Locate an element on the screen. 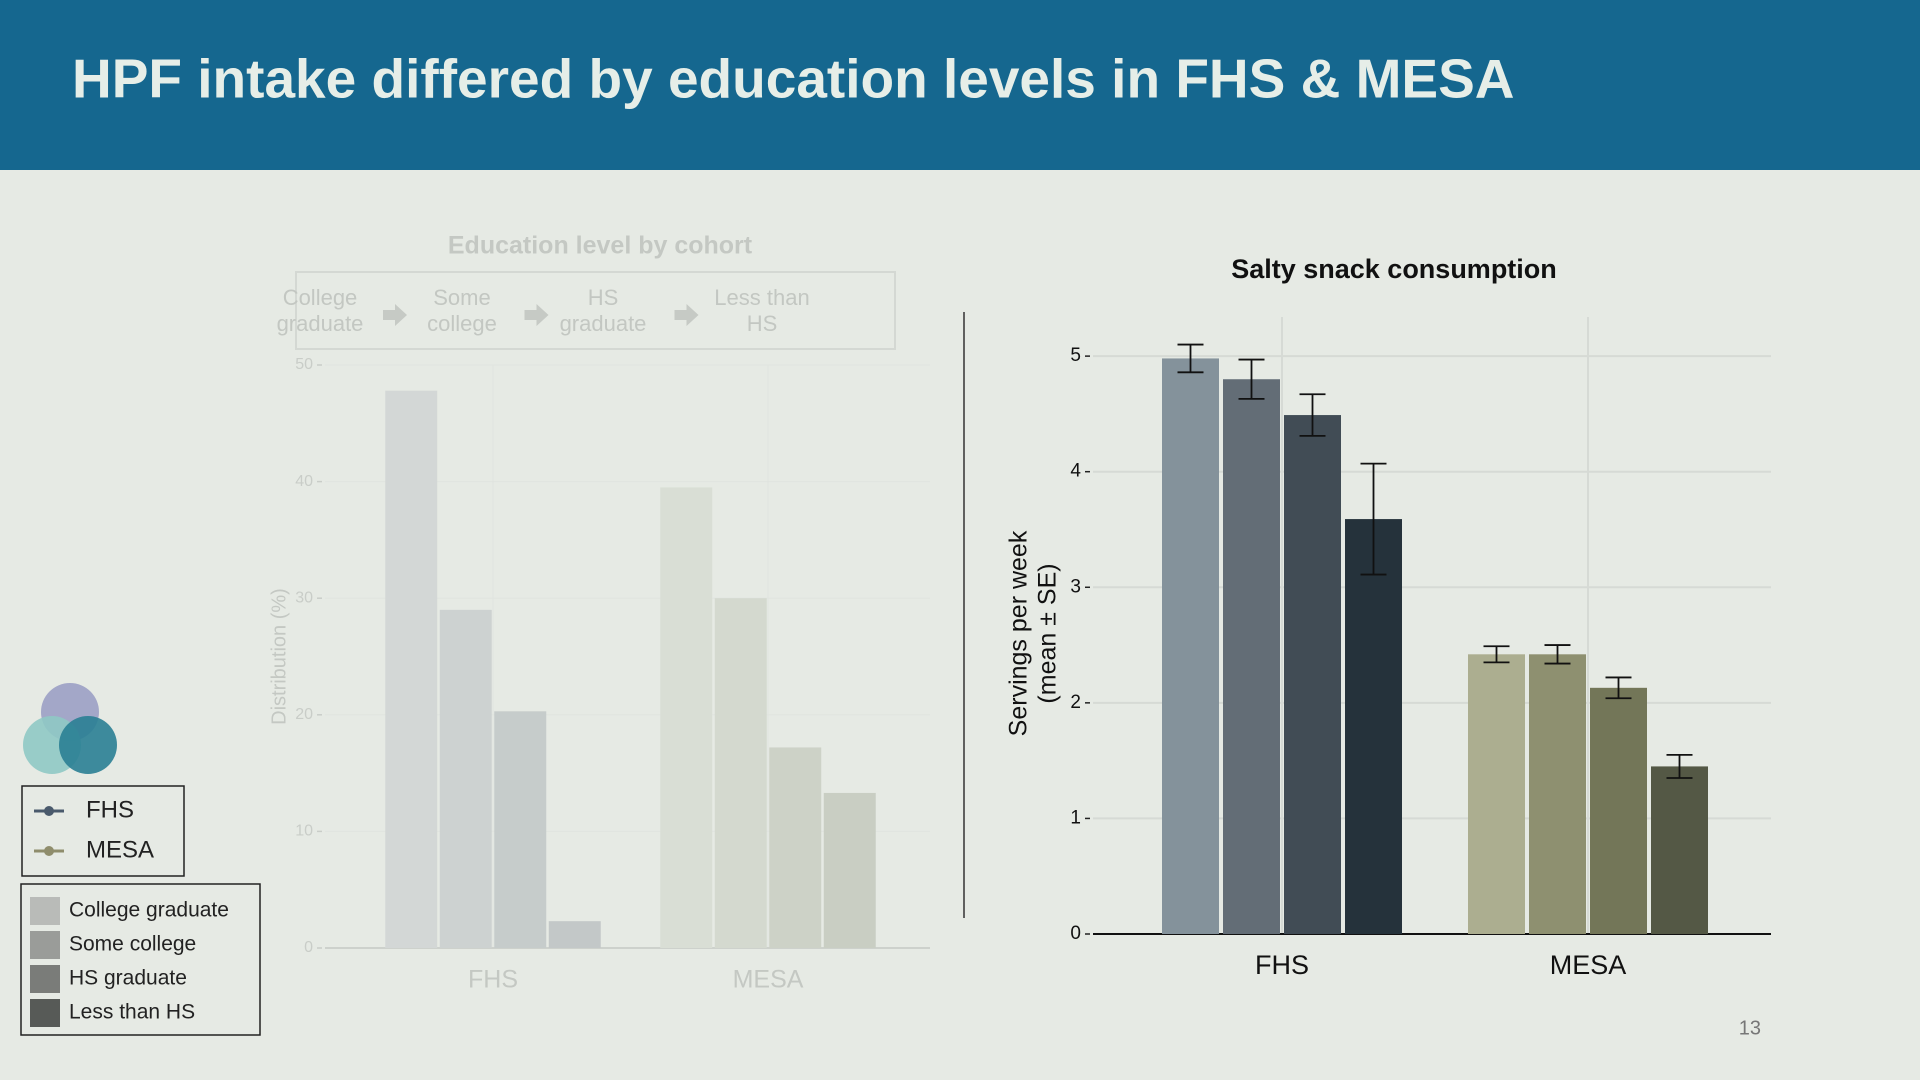 The height and width of the screenshot is (1080, 1920). y-tick-label: 1 is located at coordinates (1075, 817).